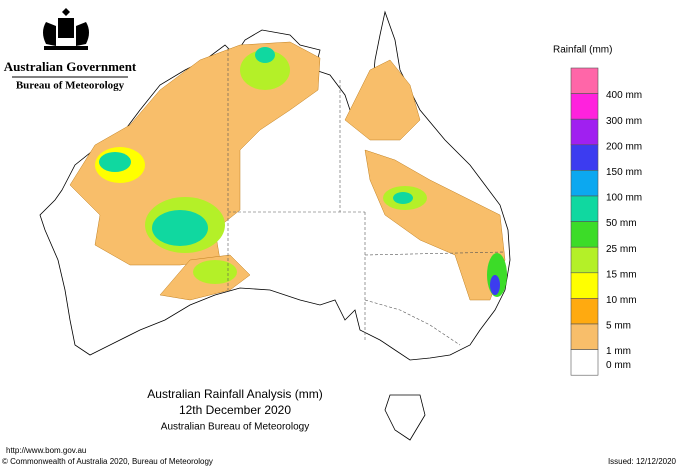  I want to click on legend-label: 0 mm, so click(618, 365).